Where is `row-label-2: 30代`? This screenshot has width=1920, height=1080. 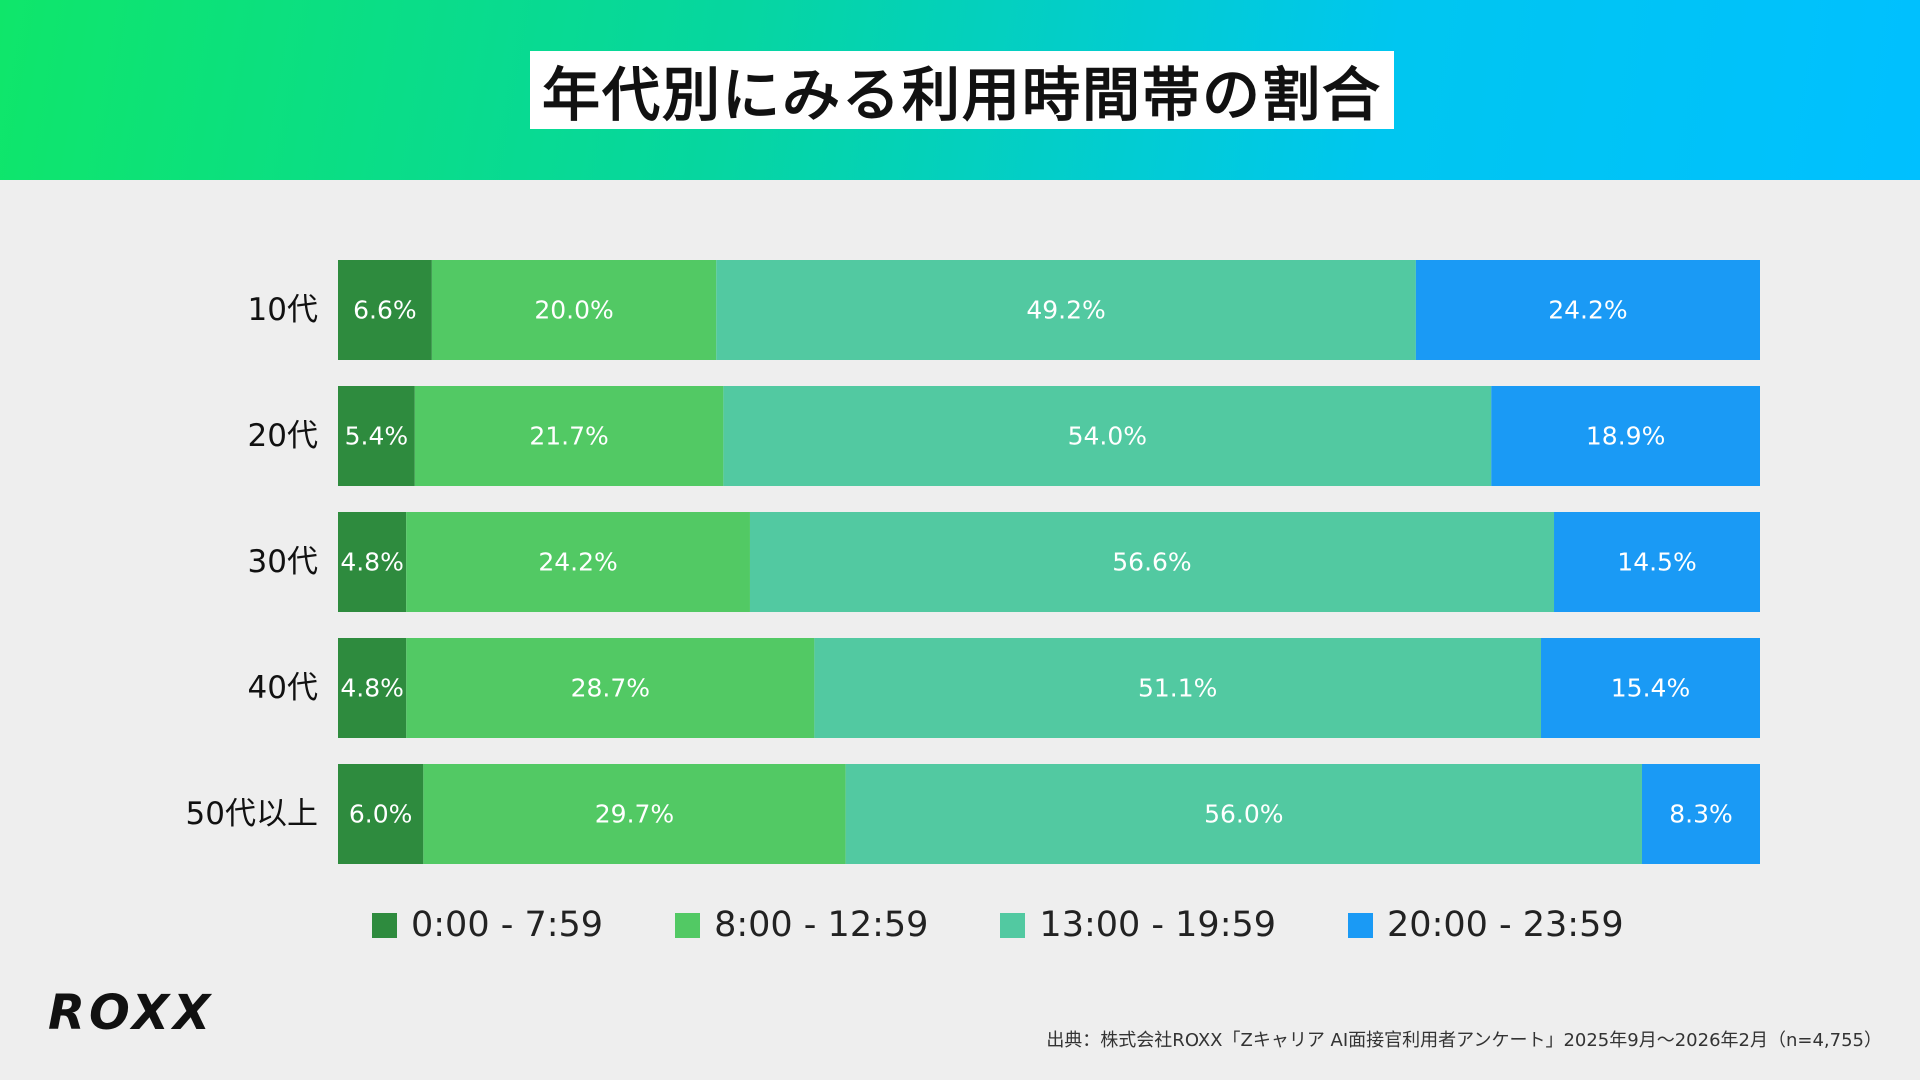
row-label-2: 30代 is located at coordinates (283, 562).